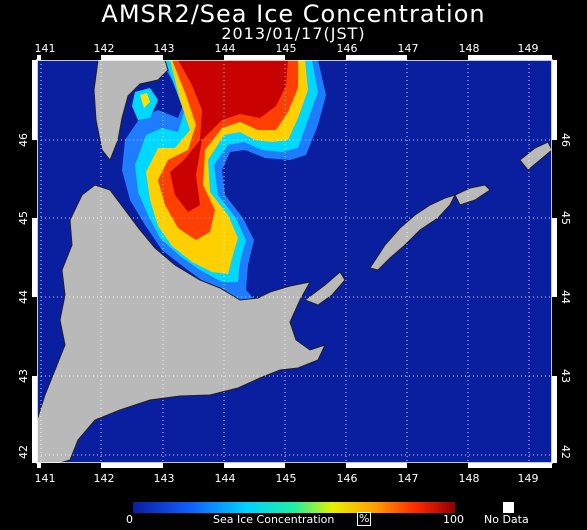  Describe the element at coordinates (225, 478) in the screenshot. I see `lon-label-bottom: 144` at that location.